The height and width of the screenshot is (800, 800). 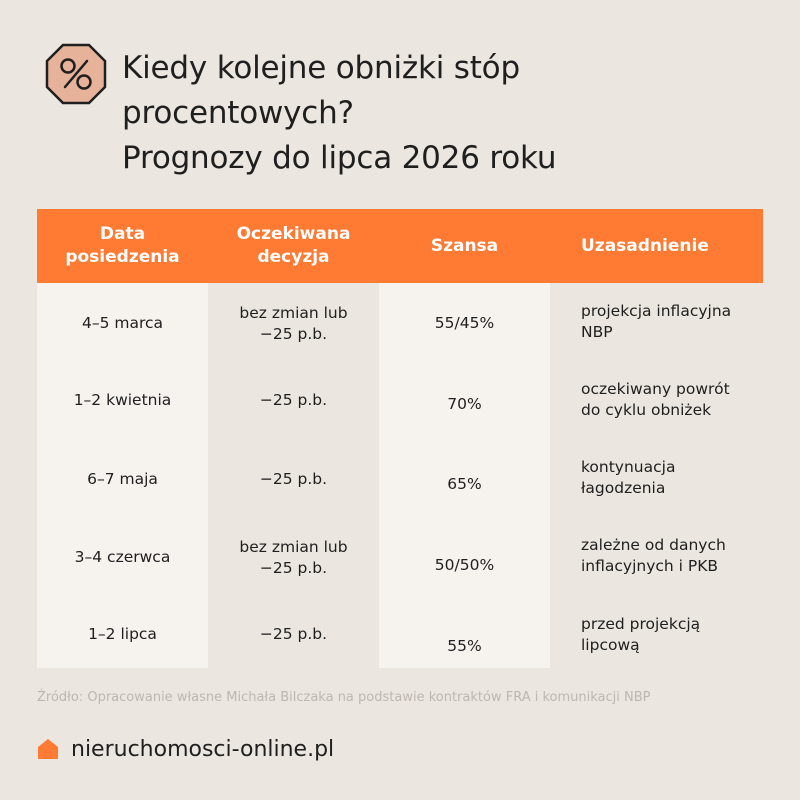 What do you see at coordinates (641, 634) in the screenshot?
I see `cell-reason: przed projekcją lipcową` at bounding box center [641, 634].